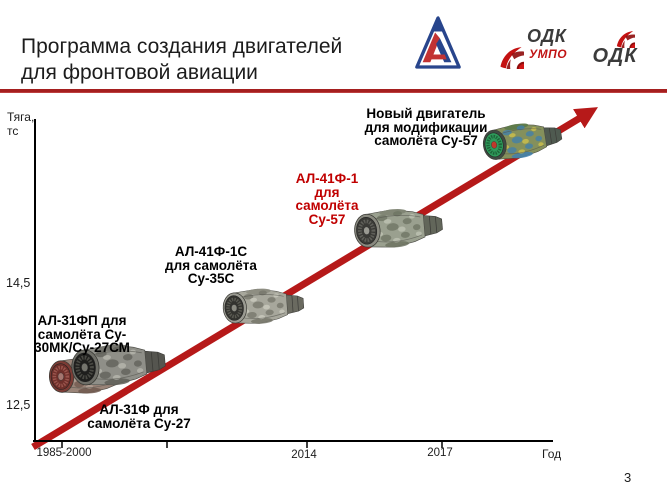  Describe the element at coordinates (82, 334) in the screenshot. I see `engine-label-al-31fp: АЛ-31ФП для самолёта Су- 30МК/Су-27СМ` at that location.